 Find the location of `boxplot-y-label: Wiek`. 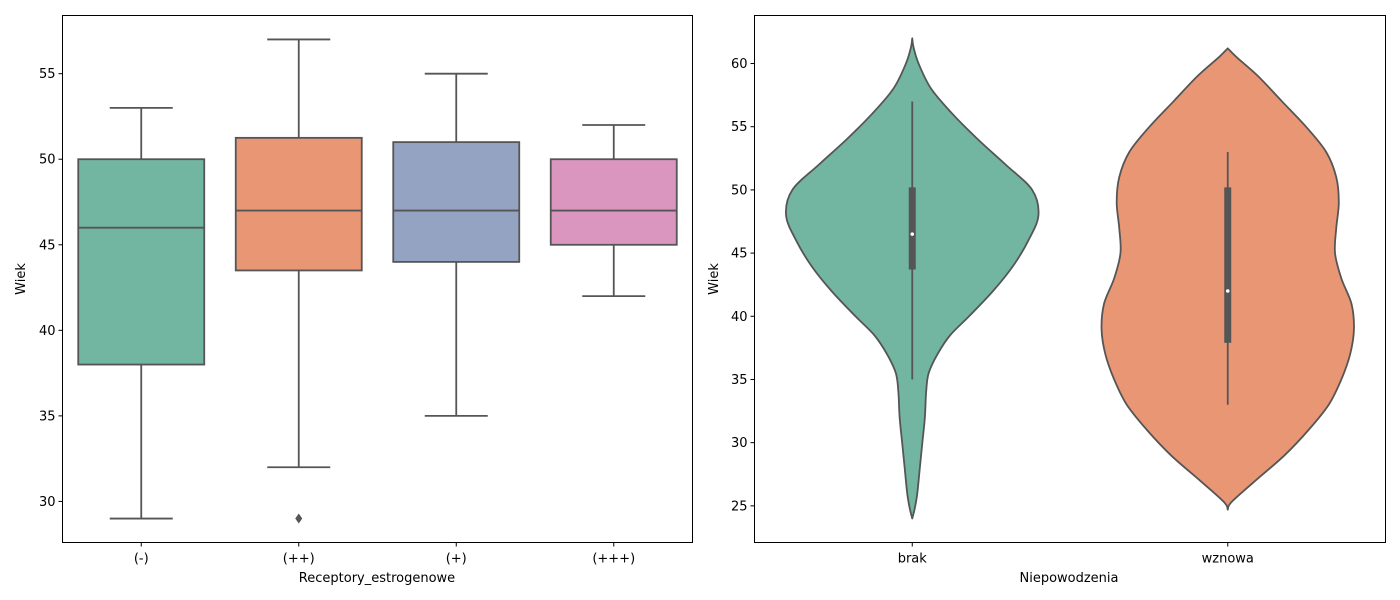

boxplot-y-label: Wiek is located at coordinates (21, 279).